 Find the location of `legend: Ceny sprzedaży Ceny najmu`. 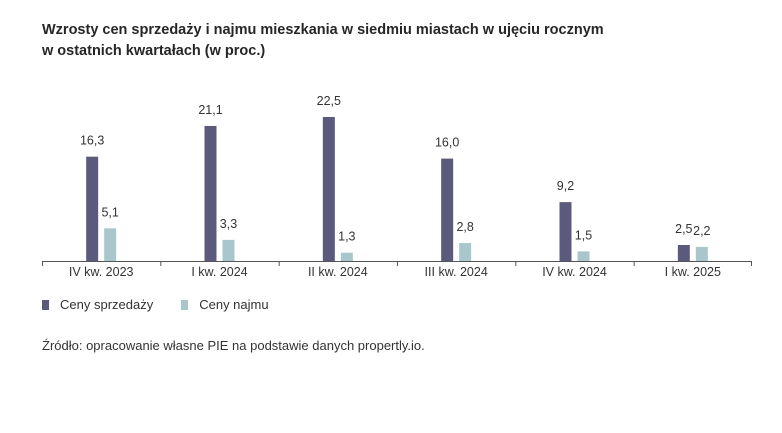

legend: Ceny sprzedaży Ceny najmu is located at coordinates (169, 304).